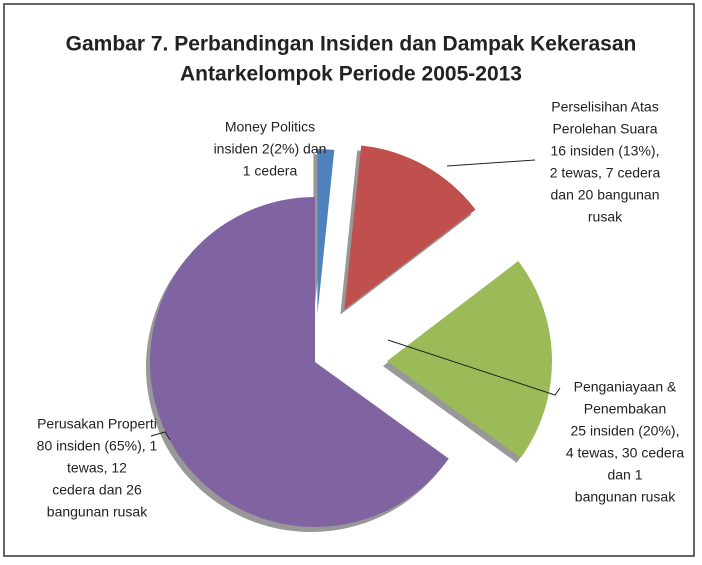 The width and height of the screenshot is (702, 565). What do you see at coordinates (605, 195) in the screenshot?
I see `data-label: dan 20 bangunan` at bounding box center [605, 195].